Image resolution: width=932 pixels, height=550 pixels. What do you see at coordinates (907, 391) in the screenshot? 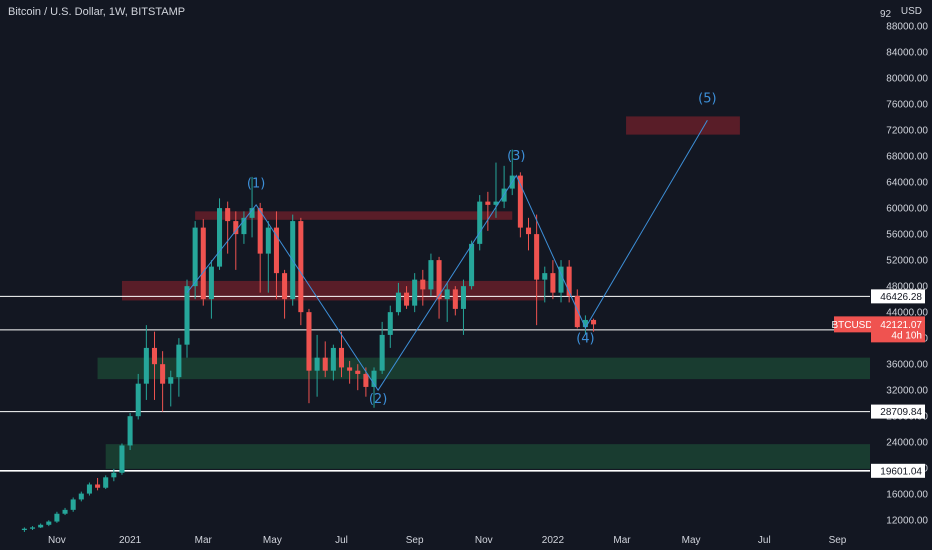
I see `price-tick: 32000.00` at bounding box center [907, 391].